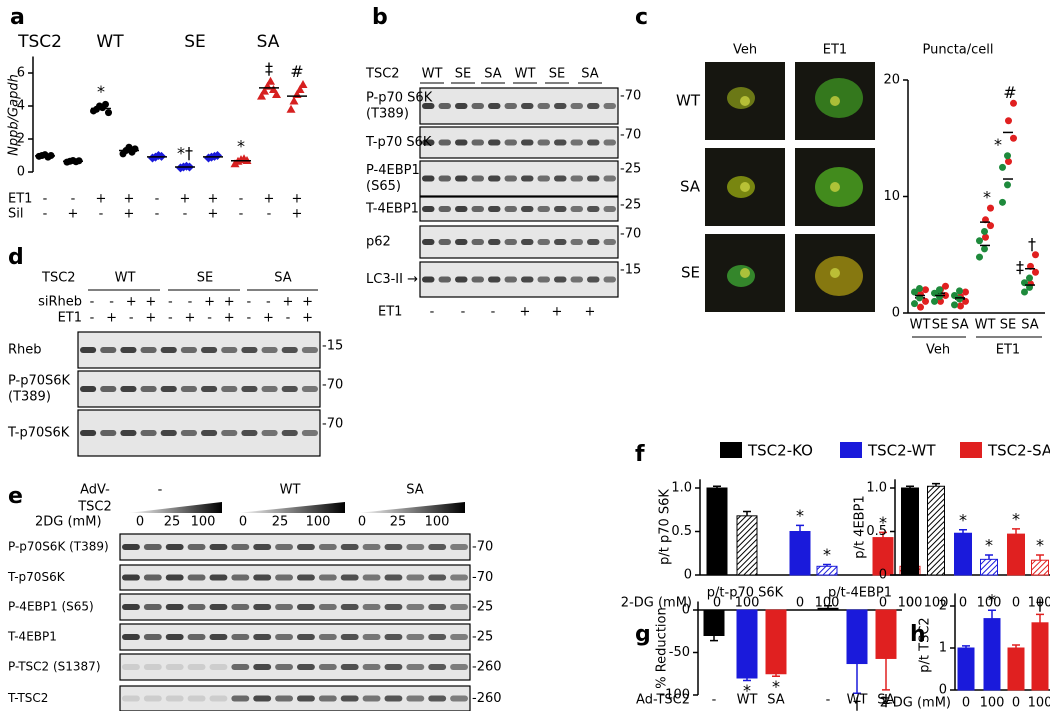 The width and height of the screenshot is (1050, 711). What do you see at coordinates (332, 346) in the screenshot?
I see `mw-marker: -15` at bounding box center [332, 346].